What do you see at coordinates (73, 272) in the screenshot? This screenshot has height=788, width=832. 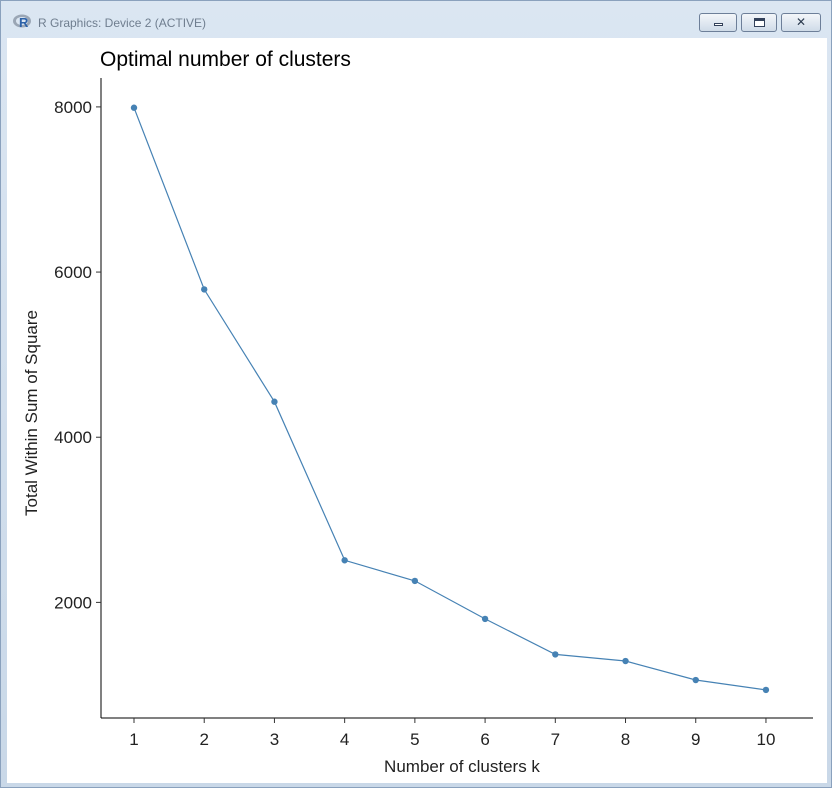 I see `y-tick-label: 6000` at bounding box center [73, 272].